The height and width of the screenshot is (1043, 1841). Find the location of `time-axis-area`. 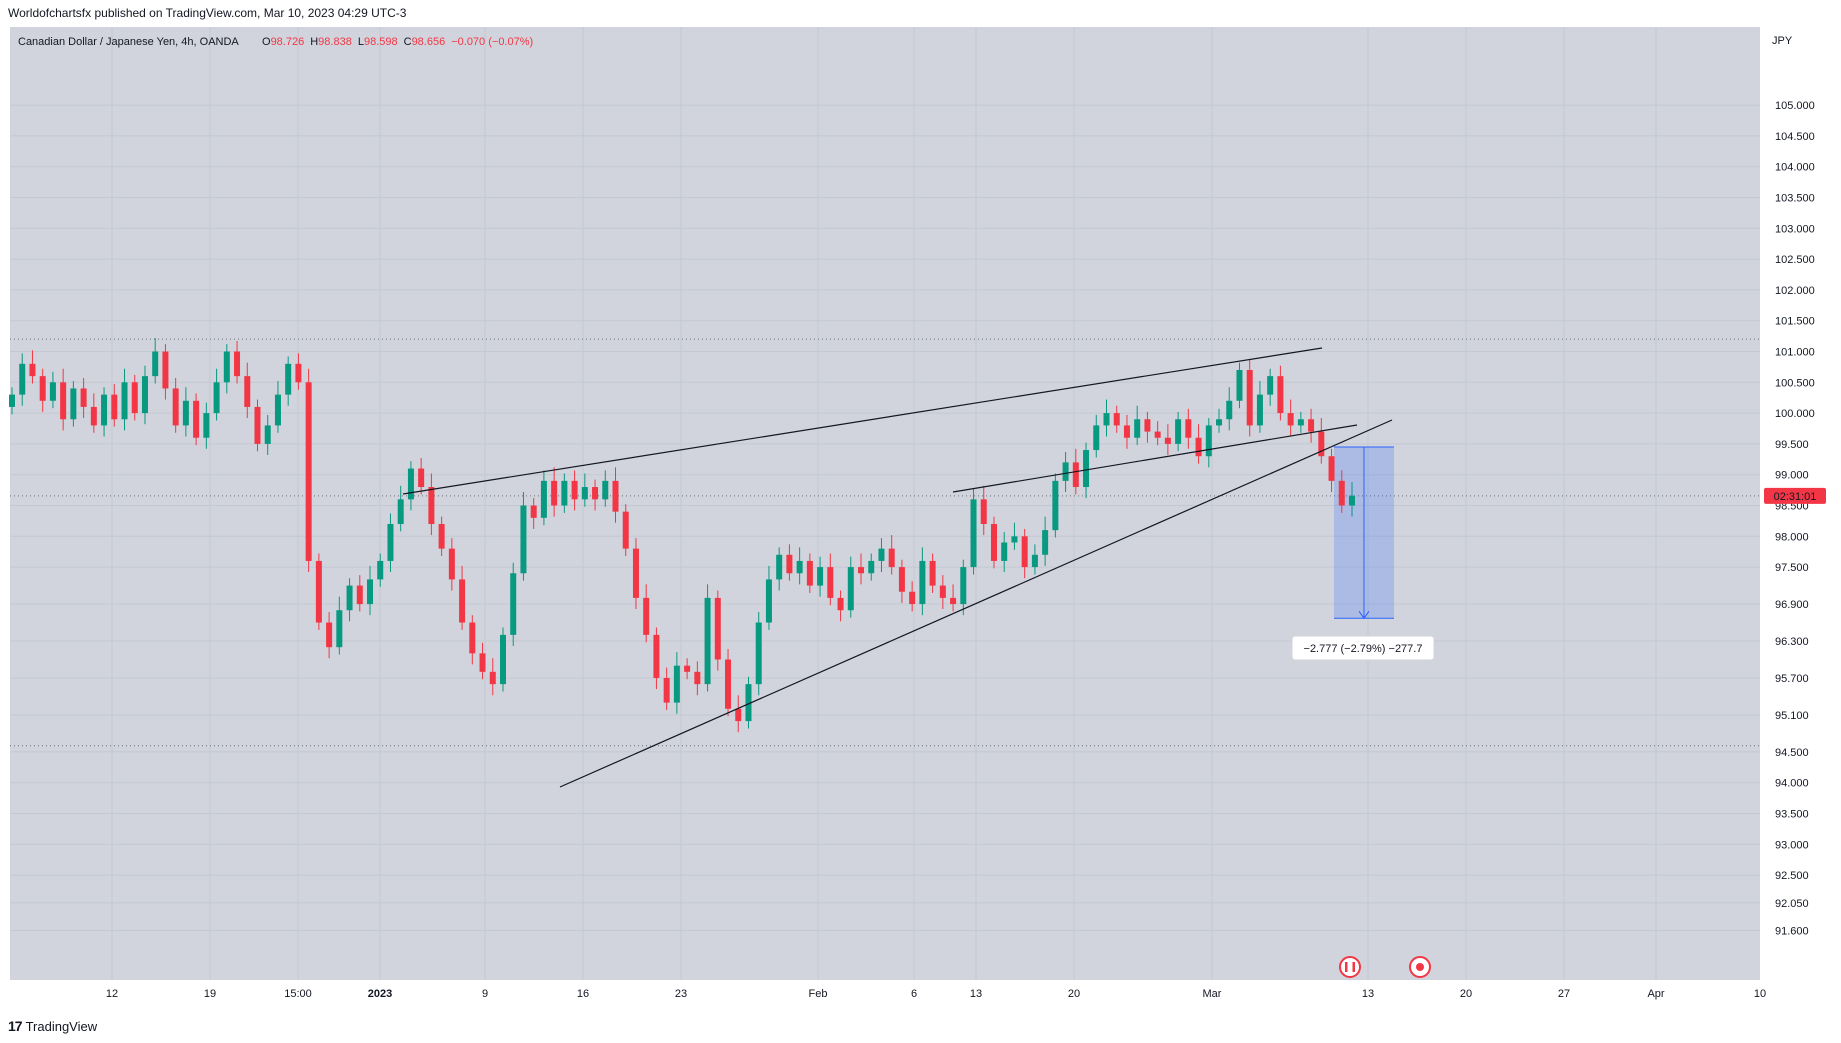

time-axis-area is located at coordinates (925, 994).